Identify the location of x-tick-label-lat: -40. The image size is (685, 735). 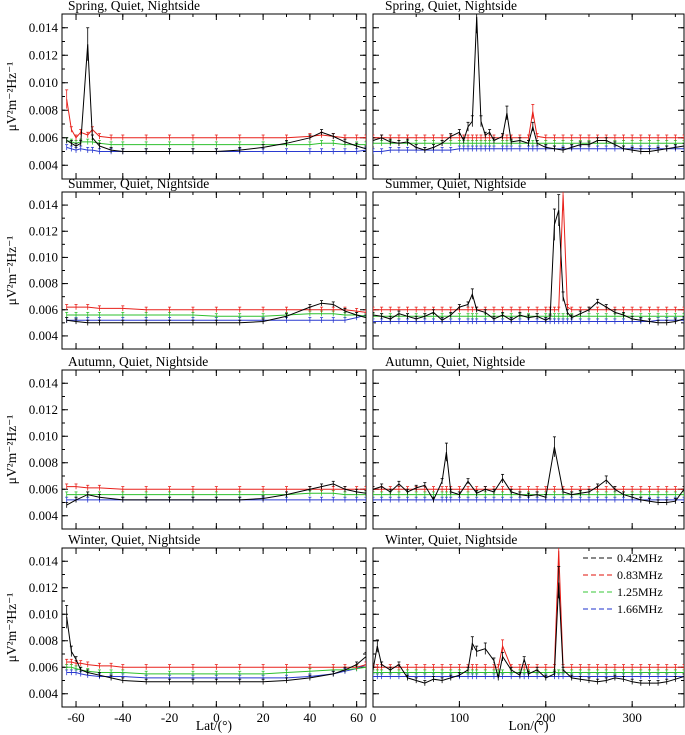
(122, 717).